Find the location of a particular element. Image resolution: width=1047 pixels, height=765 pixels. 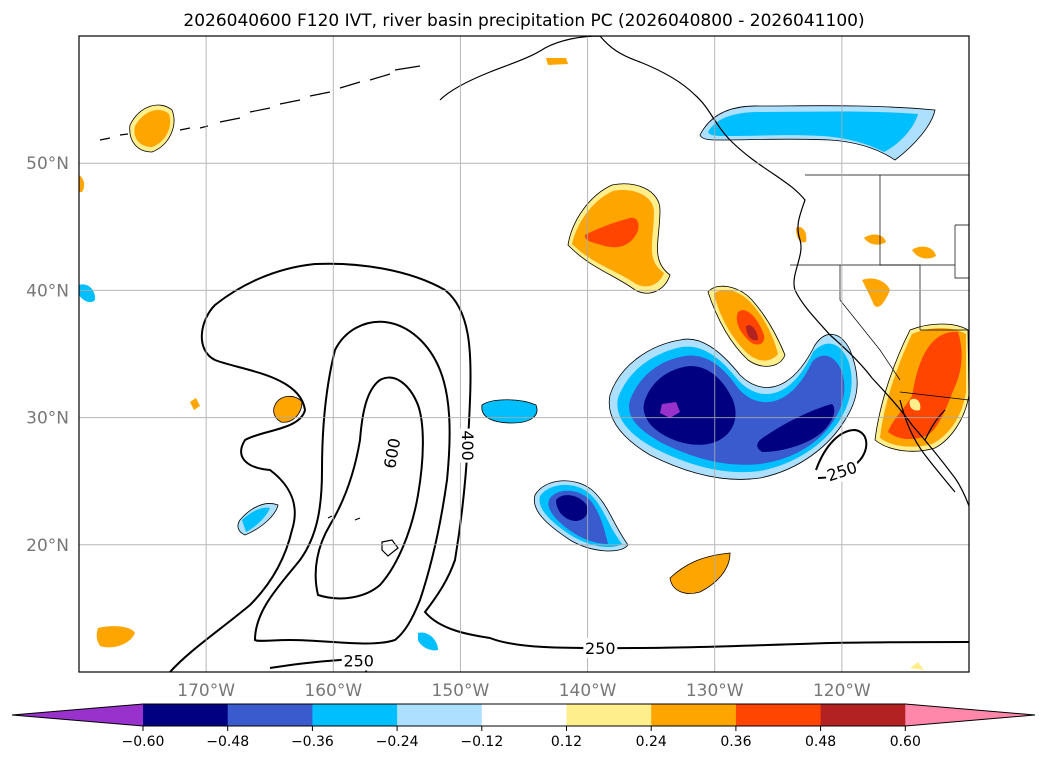

colorbar-tick-label: 0.60 is located at coordinates (905, 742).